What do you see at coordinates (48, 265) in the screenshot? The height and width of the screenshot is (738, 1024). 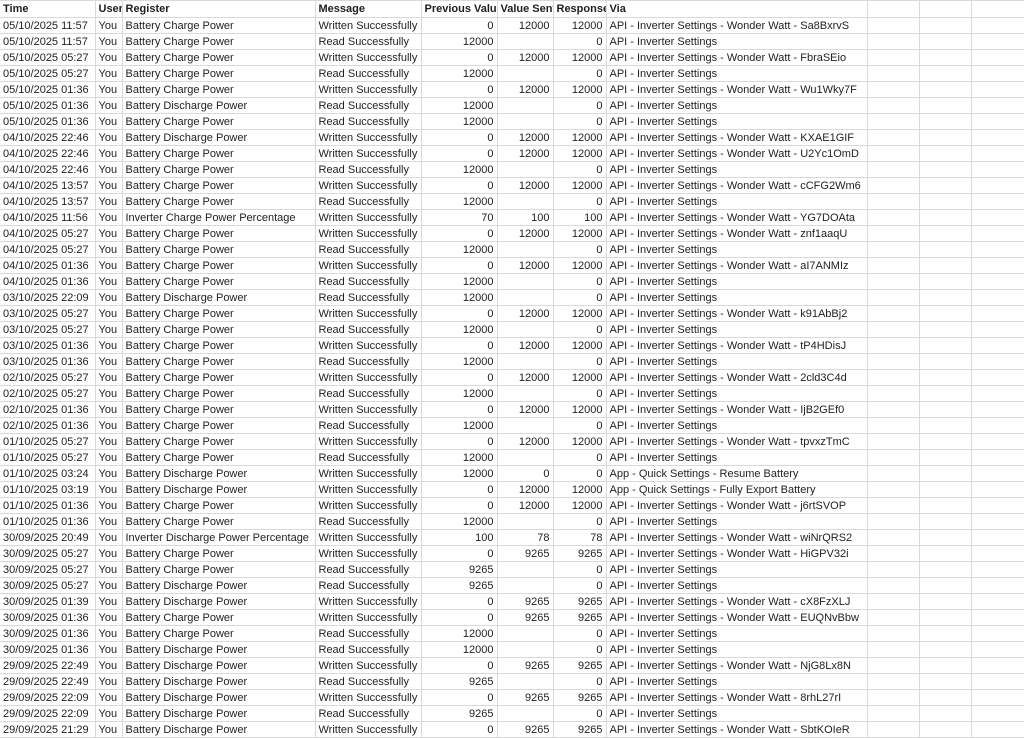 I see `cell-time: 04/10/2025 01:36` at bounding box center [48, 265].